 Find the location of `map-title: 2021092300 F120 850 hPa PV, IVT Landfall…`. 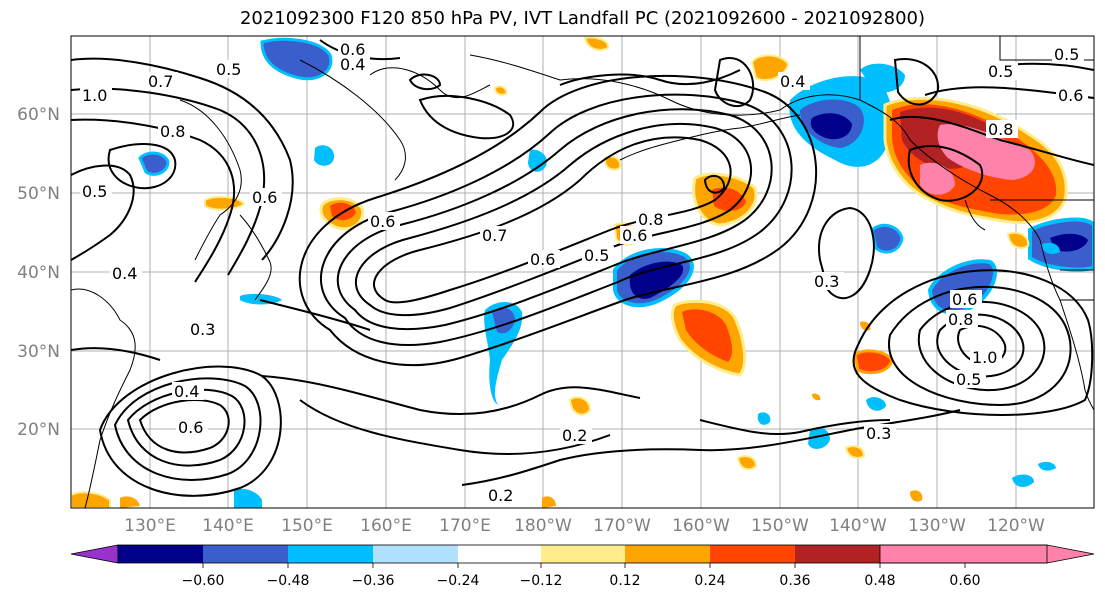

map-title: 2021092300 F120 850 hPa PV, IVT Landfall… is located at coordinates (582, 18).